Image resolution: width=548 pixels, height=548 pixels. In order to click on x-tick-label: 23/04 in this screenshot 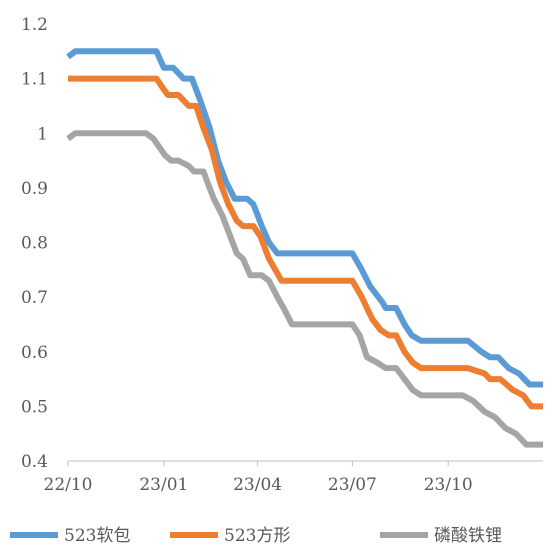, I will do `click(257, 485)`.